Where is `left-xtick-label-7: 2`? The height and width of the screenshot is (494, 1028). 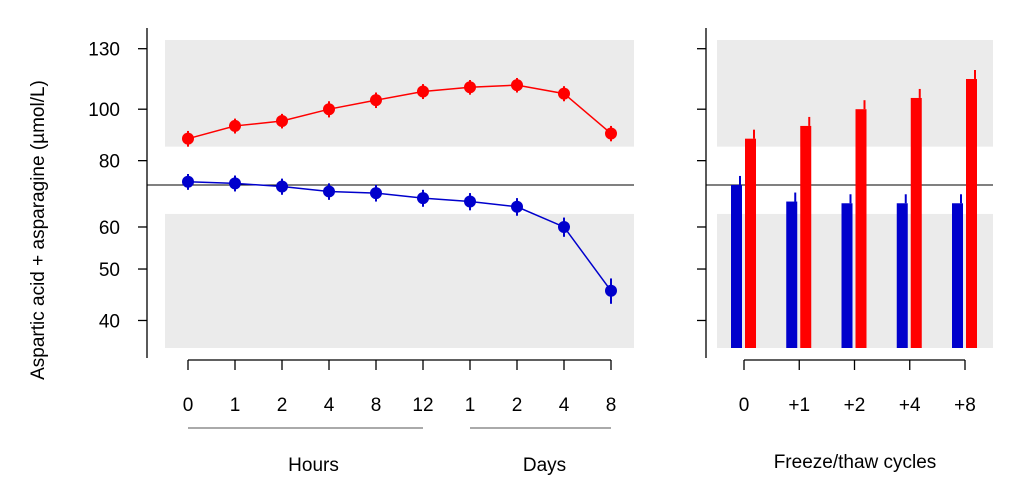 left-xtick-label-7: 2 is located at coordinates (517, 405).